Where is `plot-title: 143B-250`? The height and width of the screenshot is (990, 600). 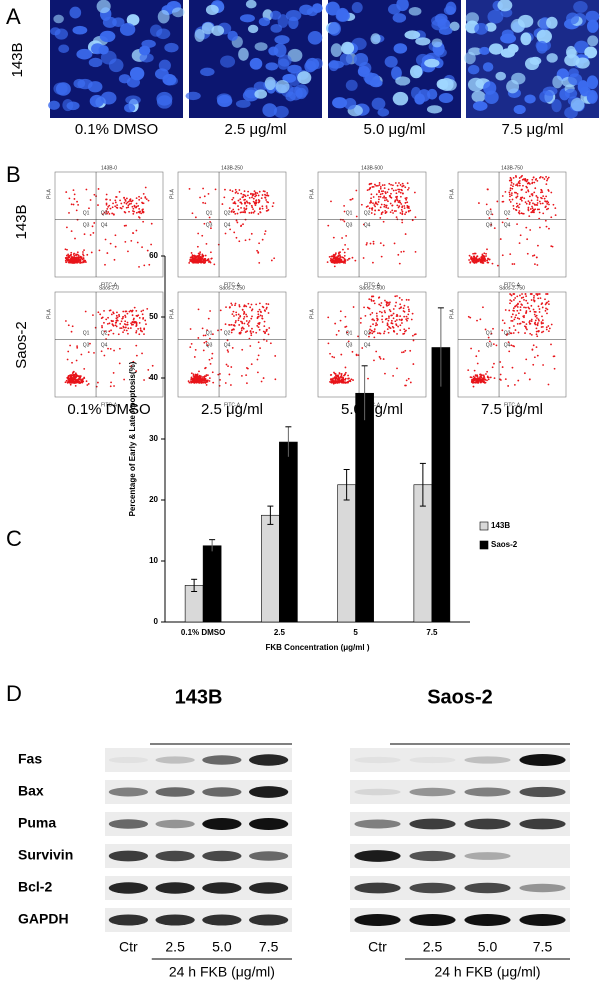
plot-title: 143B-250 is located at coordinates (232, 168).